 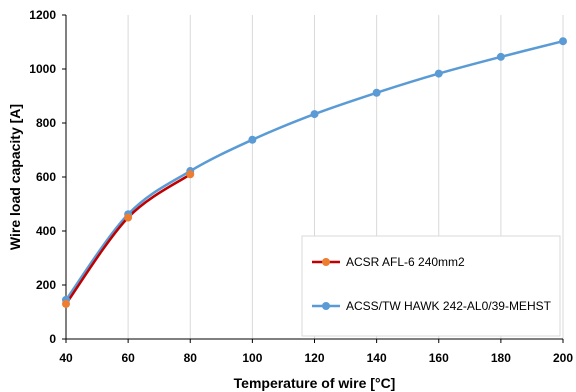 What do you see at coordinates (191, 358) in the screenshot?
I see `x-tick-label: 80` at bounding box center [191, 358].